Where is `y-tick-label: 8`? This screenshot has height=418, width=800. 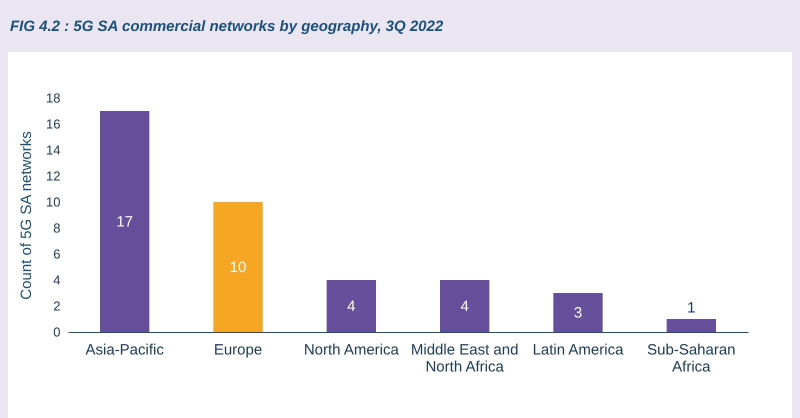
y-tick-label: 8 is located at coordinates (56, 228).